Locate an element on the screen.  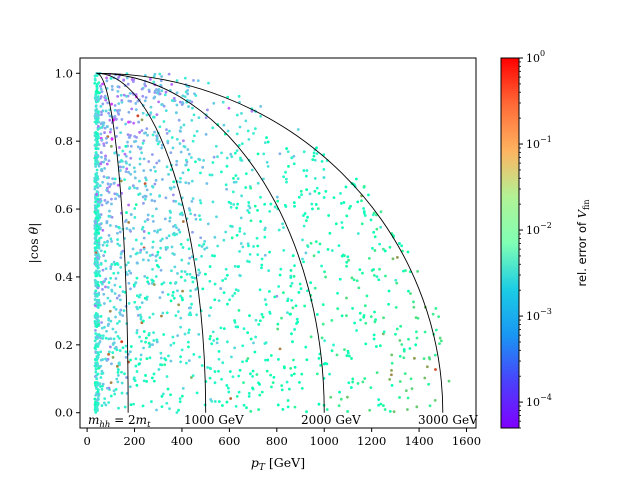
y-tick-label: 0.2 is located at coordinates (64, 345).